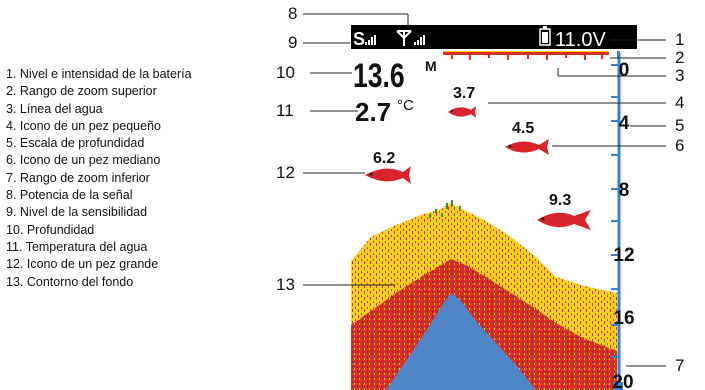  I want to click on water-line, so click(526, 56).